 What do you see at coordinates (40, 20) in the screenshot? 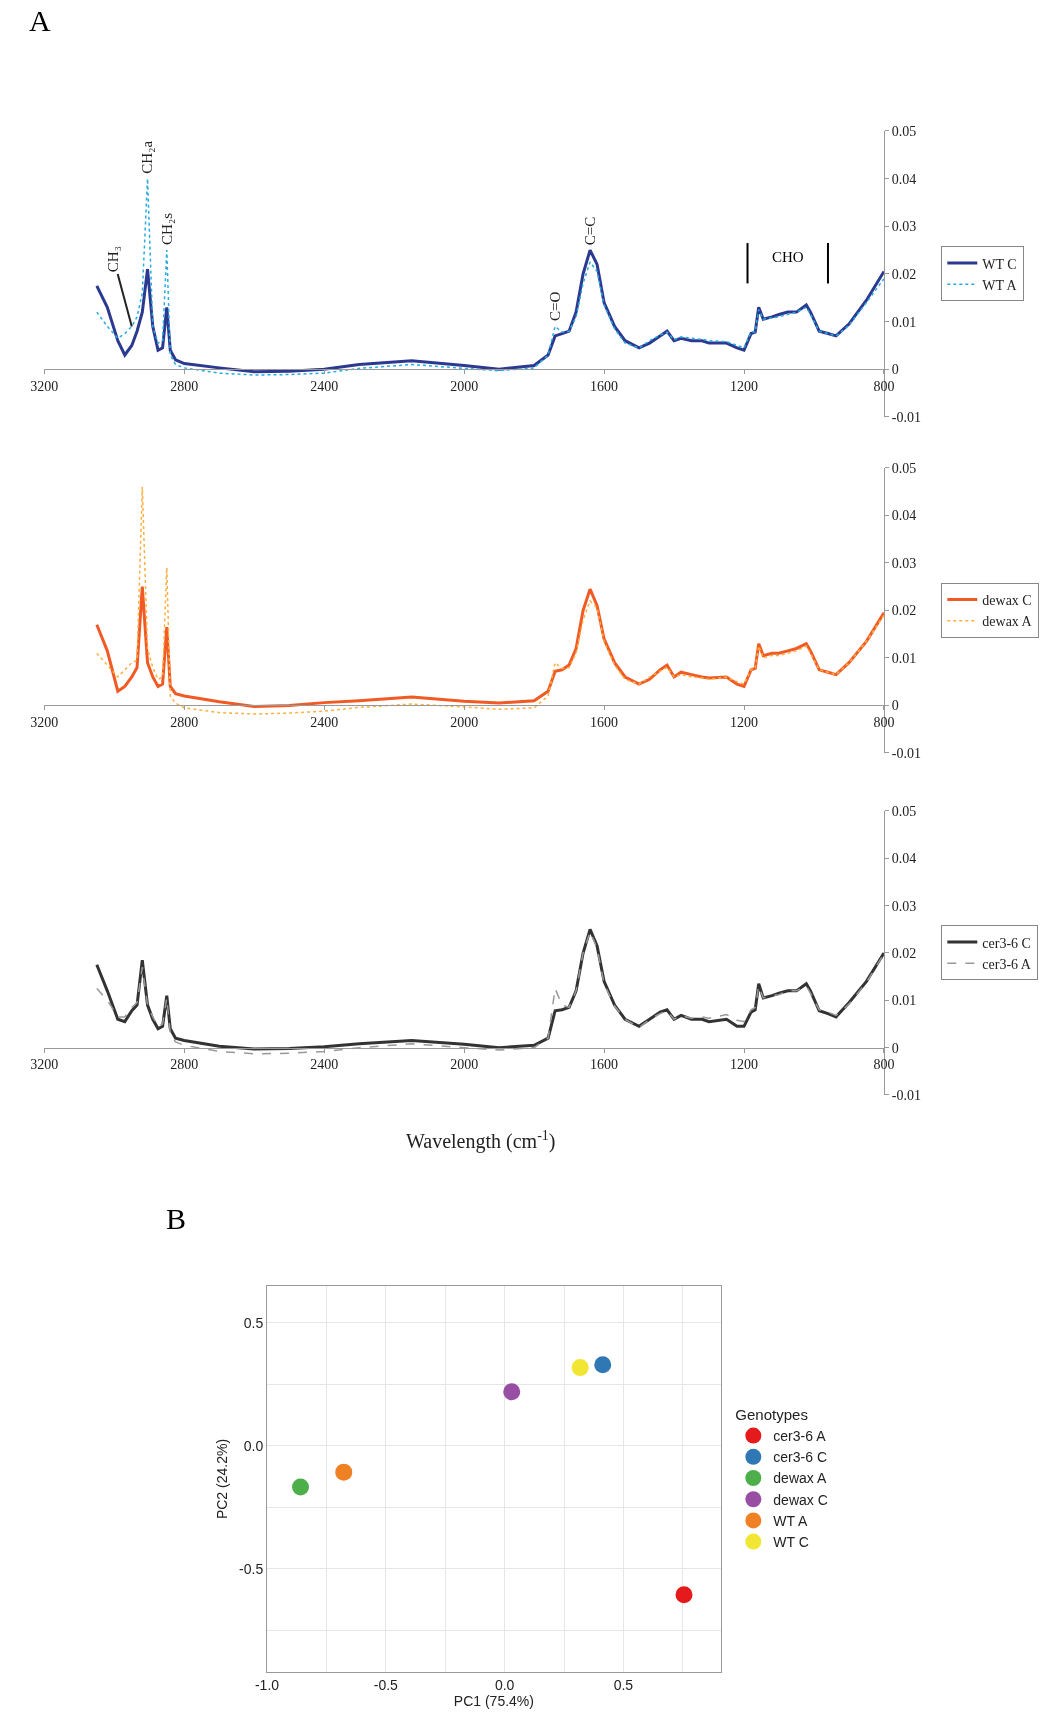
I see `text: A` at bounding box center [40, 20].